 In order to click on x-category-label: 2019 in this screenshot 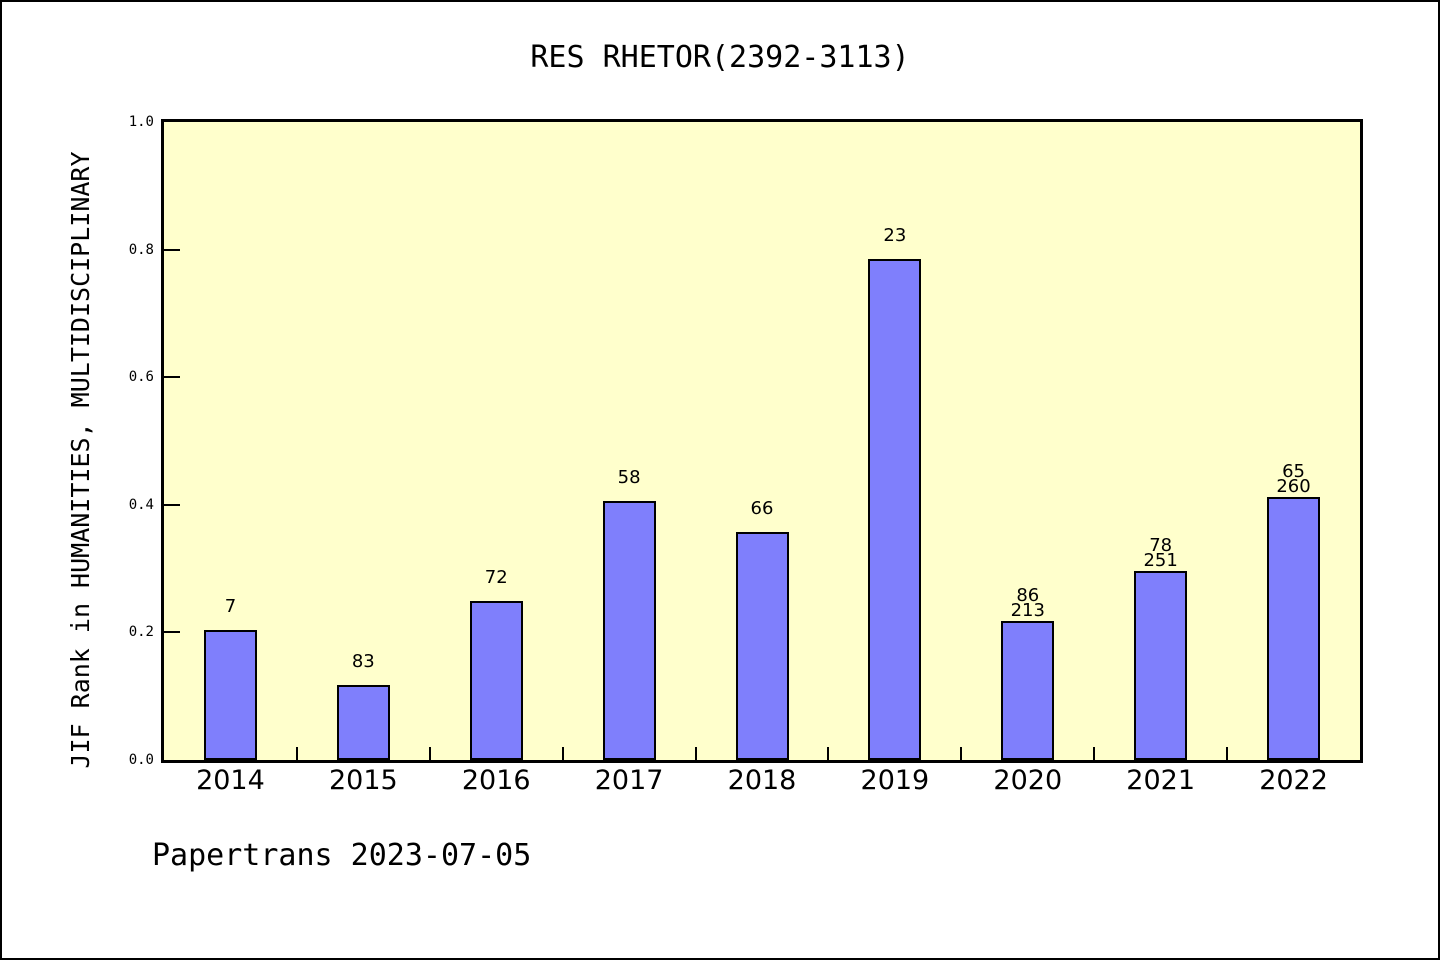, I will do `click(895, 780)`.